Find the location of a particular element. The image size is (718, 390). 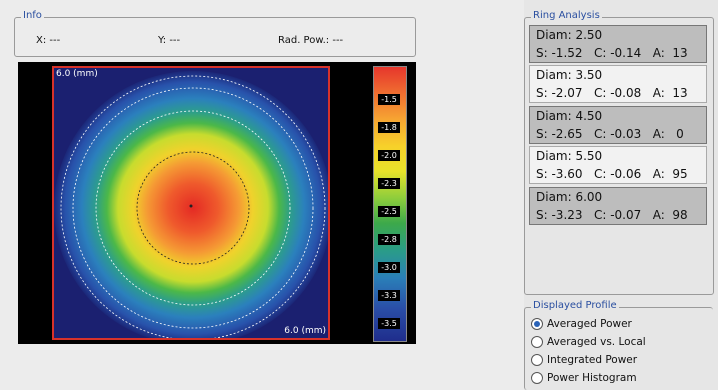

ring-values-row: S: -1.52 C: -0.14 A: 13 is located at coordinates (618, 53).